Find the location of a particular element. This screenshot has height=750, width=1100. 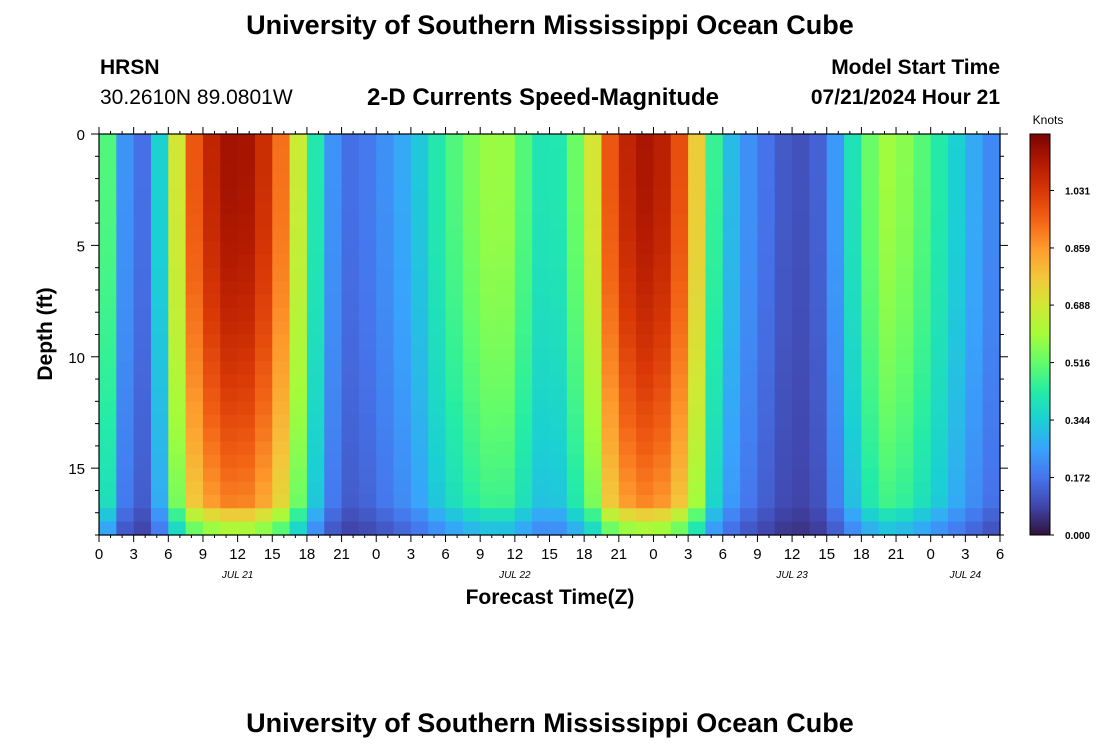

y-tick-label: 15 is located at coordinates (76, 469).